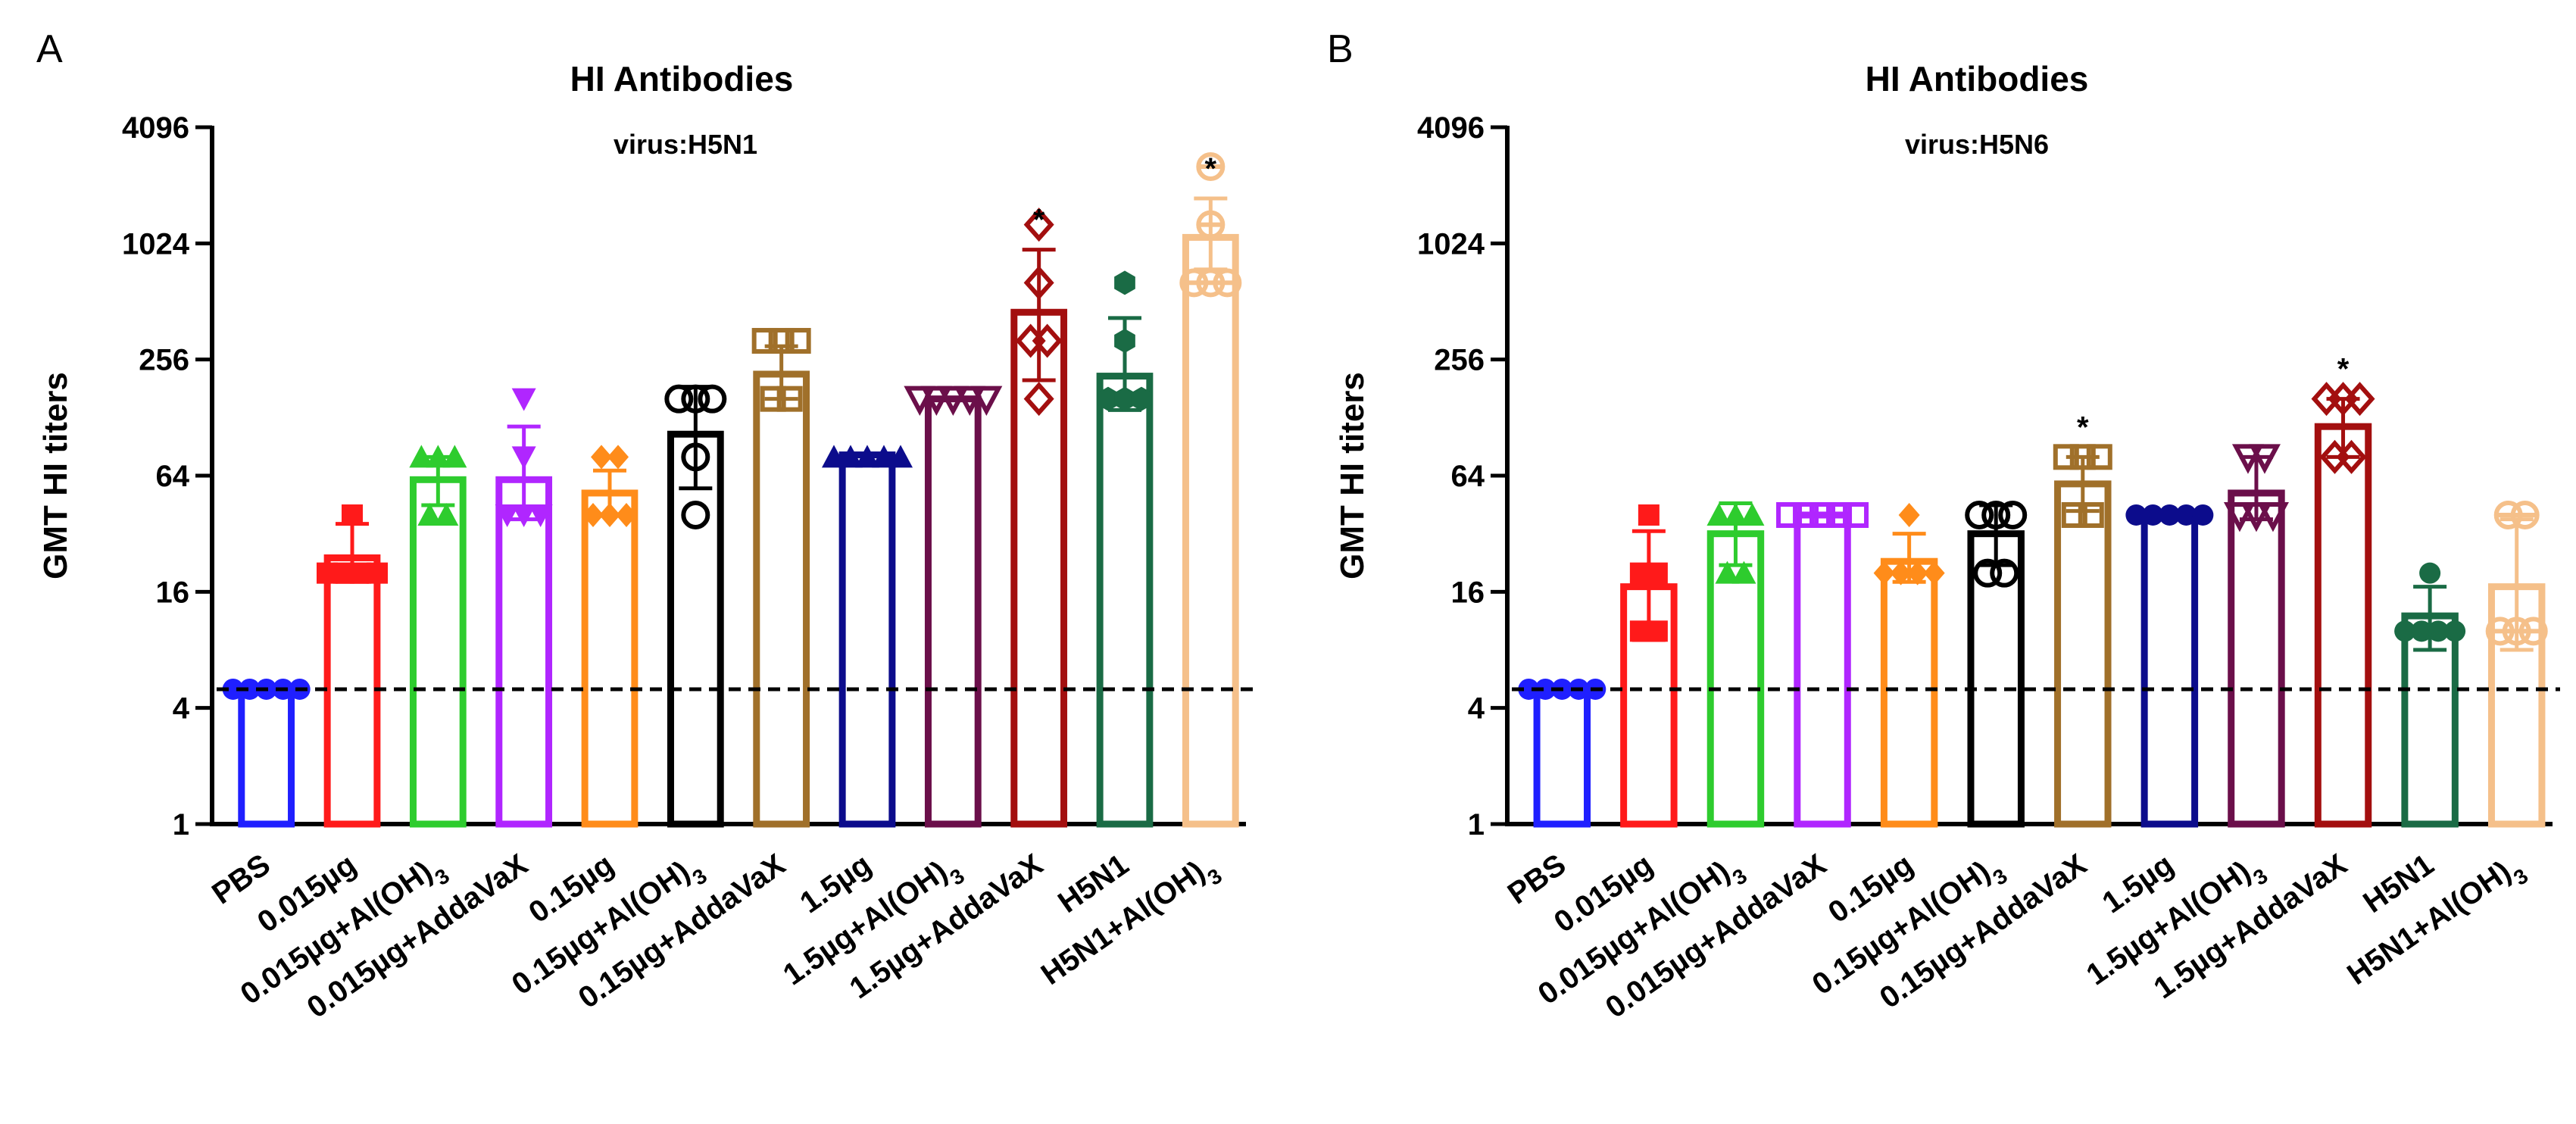 The image size is (2576, 1124). Describe the element at coordinates (1451, 244) in the screenshot. I see `y-tick-label: 1024` at that location.